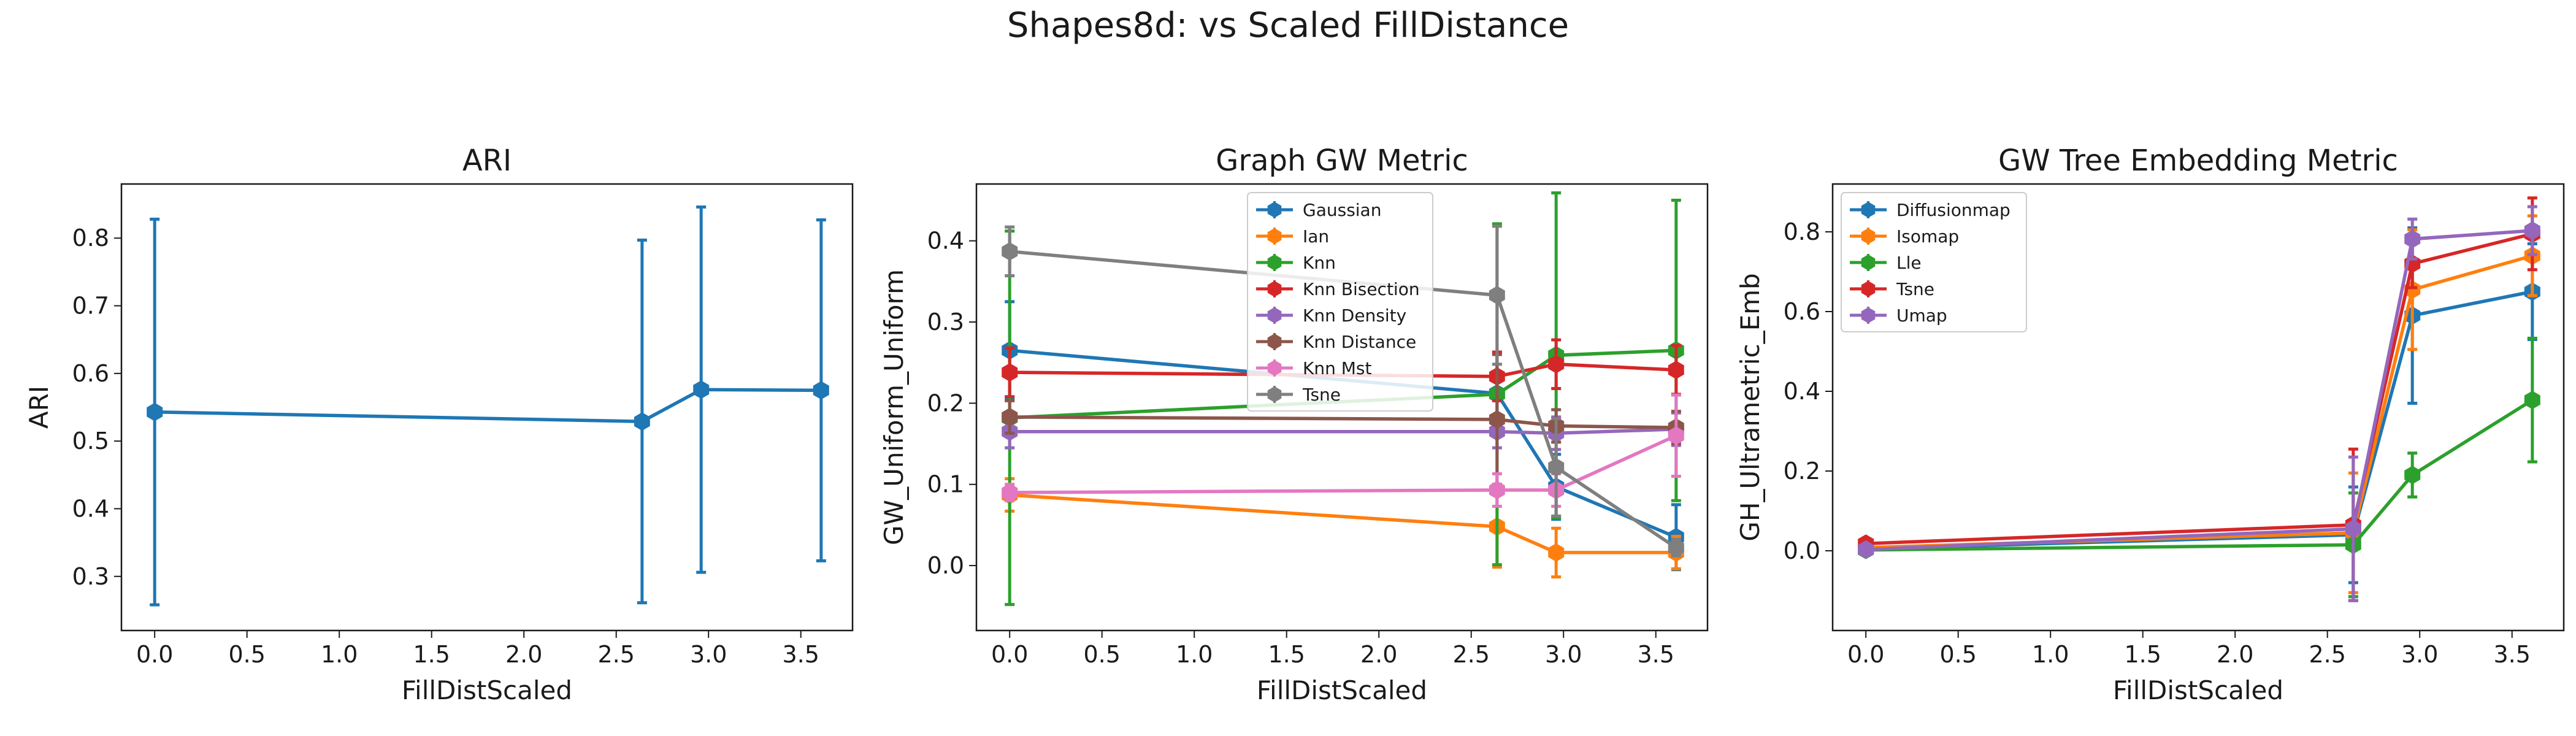 The image size is (2576, 736). Describe the element at coordinates (39, 407) in the screenshot. I see `y-axis-label: ARI` at that location.